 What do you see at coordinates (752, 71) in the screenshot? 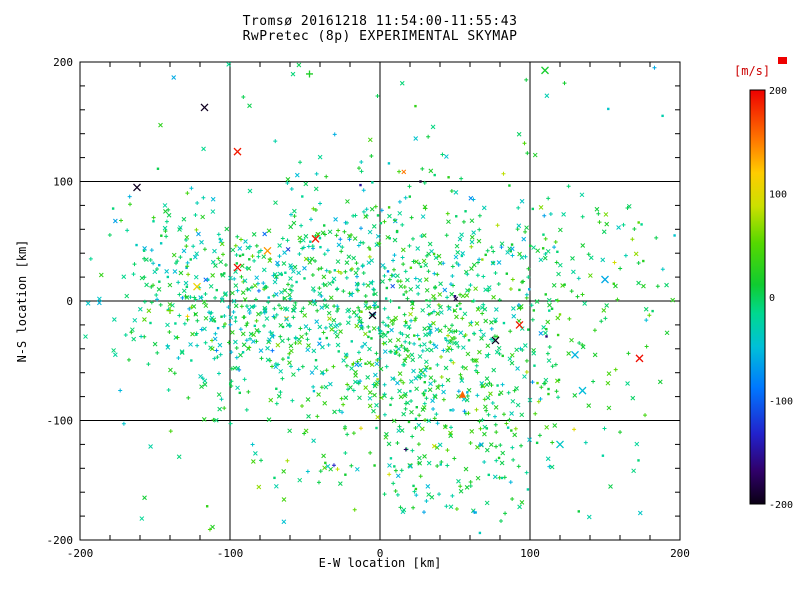
I see `colorbar-unit-label: [m/s]` at bounding box center [752, 71].